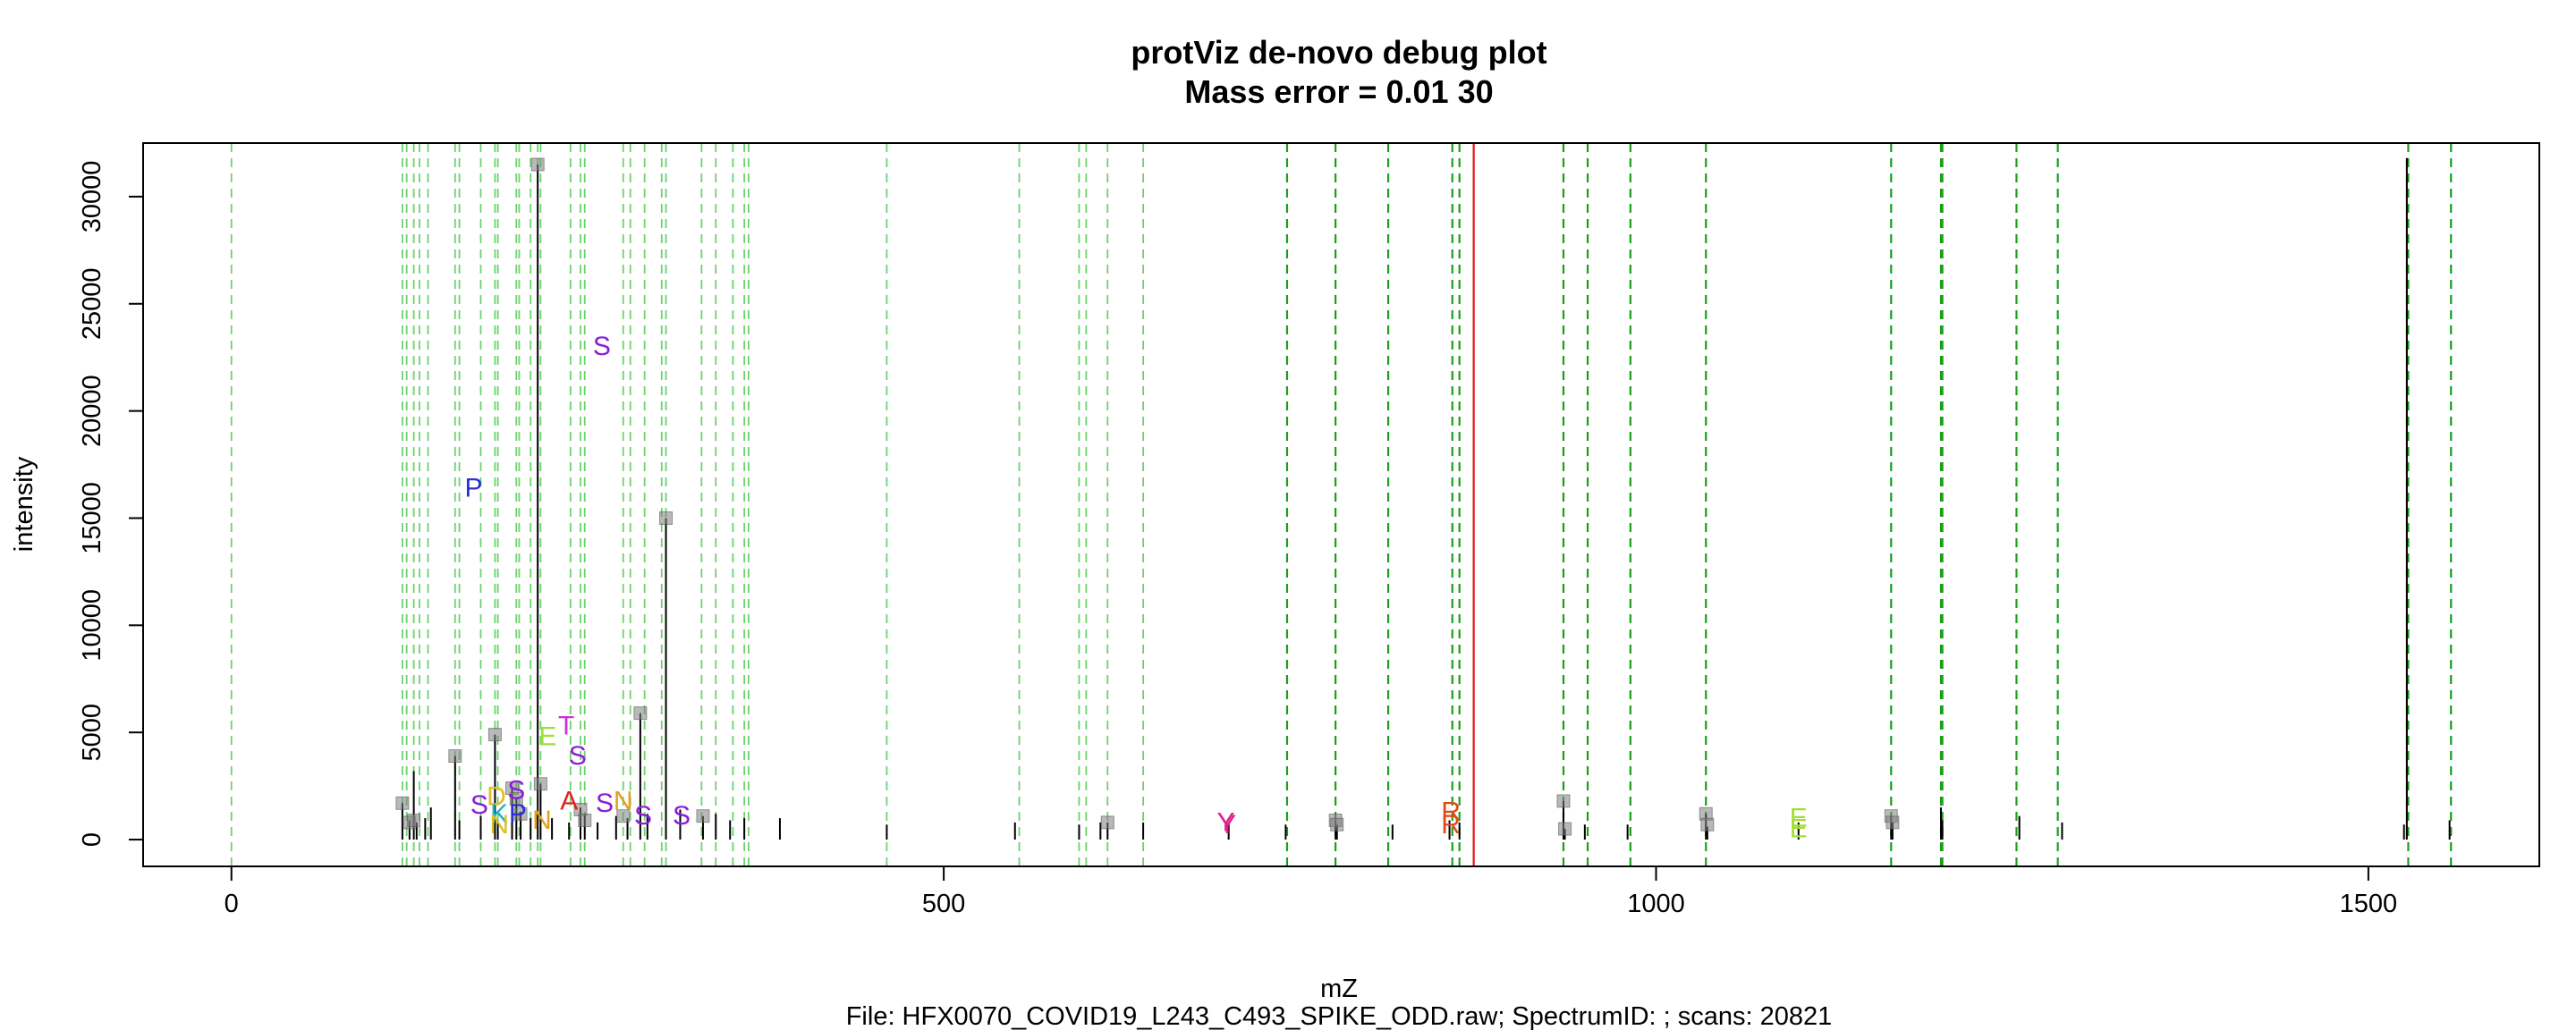 This screenshot has width=2576, height=1030. I want to click on aa-label-14: N, so click(499, 825).